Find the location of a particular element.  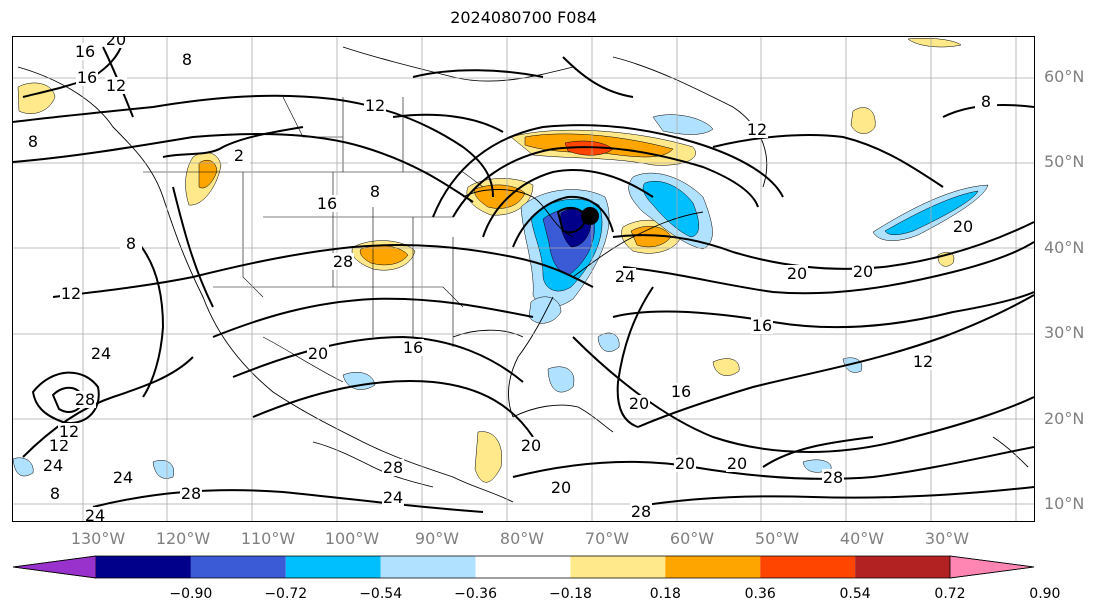

latitude-label: 30°N is located at coordinates (1064, 332).